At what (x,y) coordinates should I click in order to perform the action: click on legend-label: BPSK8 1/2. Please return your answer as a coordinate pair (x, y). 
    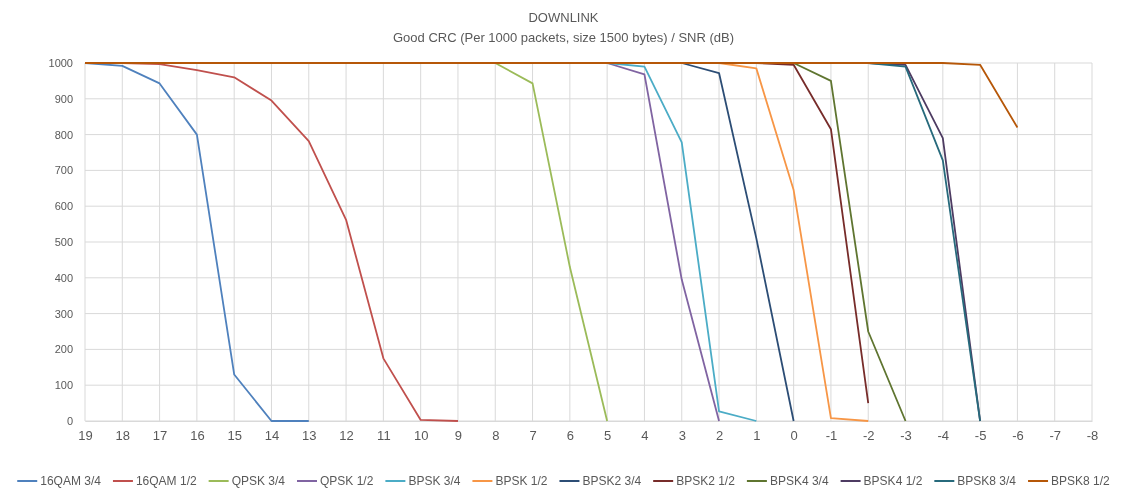
    Looking at the image, I should click on (1081, 481).